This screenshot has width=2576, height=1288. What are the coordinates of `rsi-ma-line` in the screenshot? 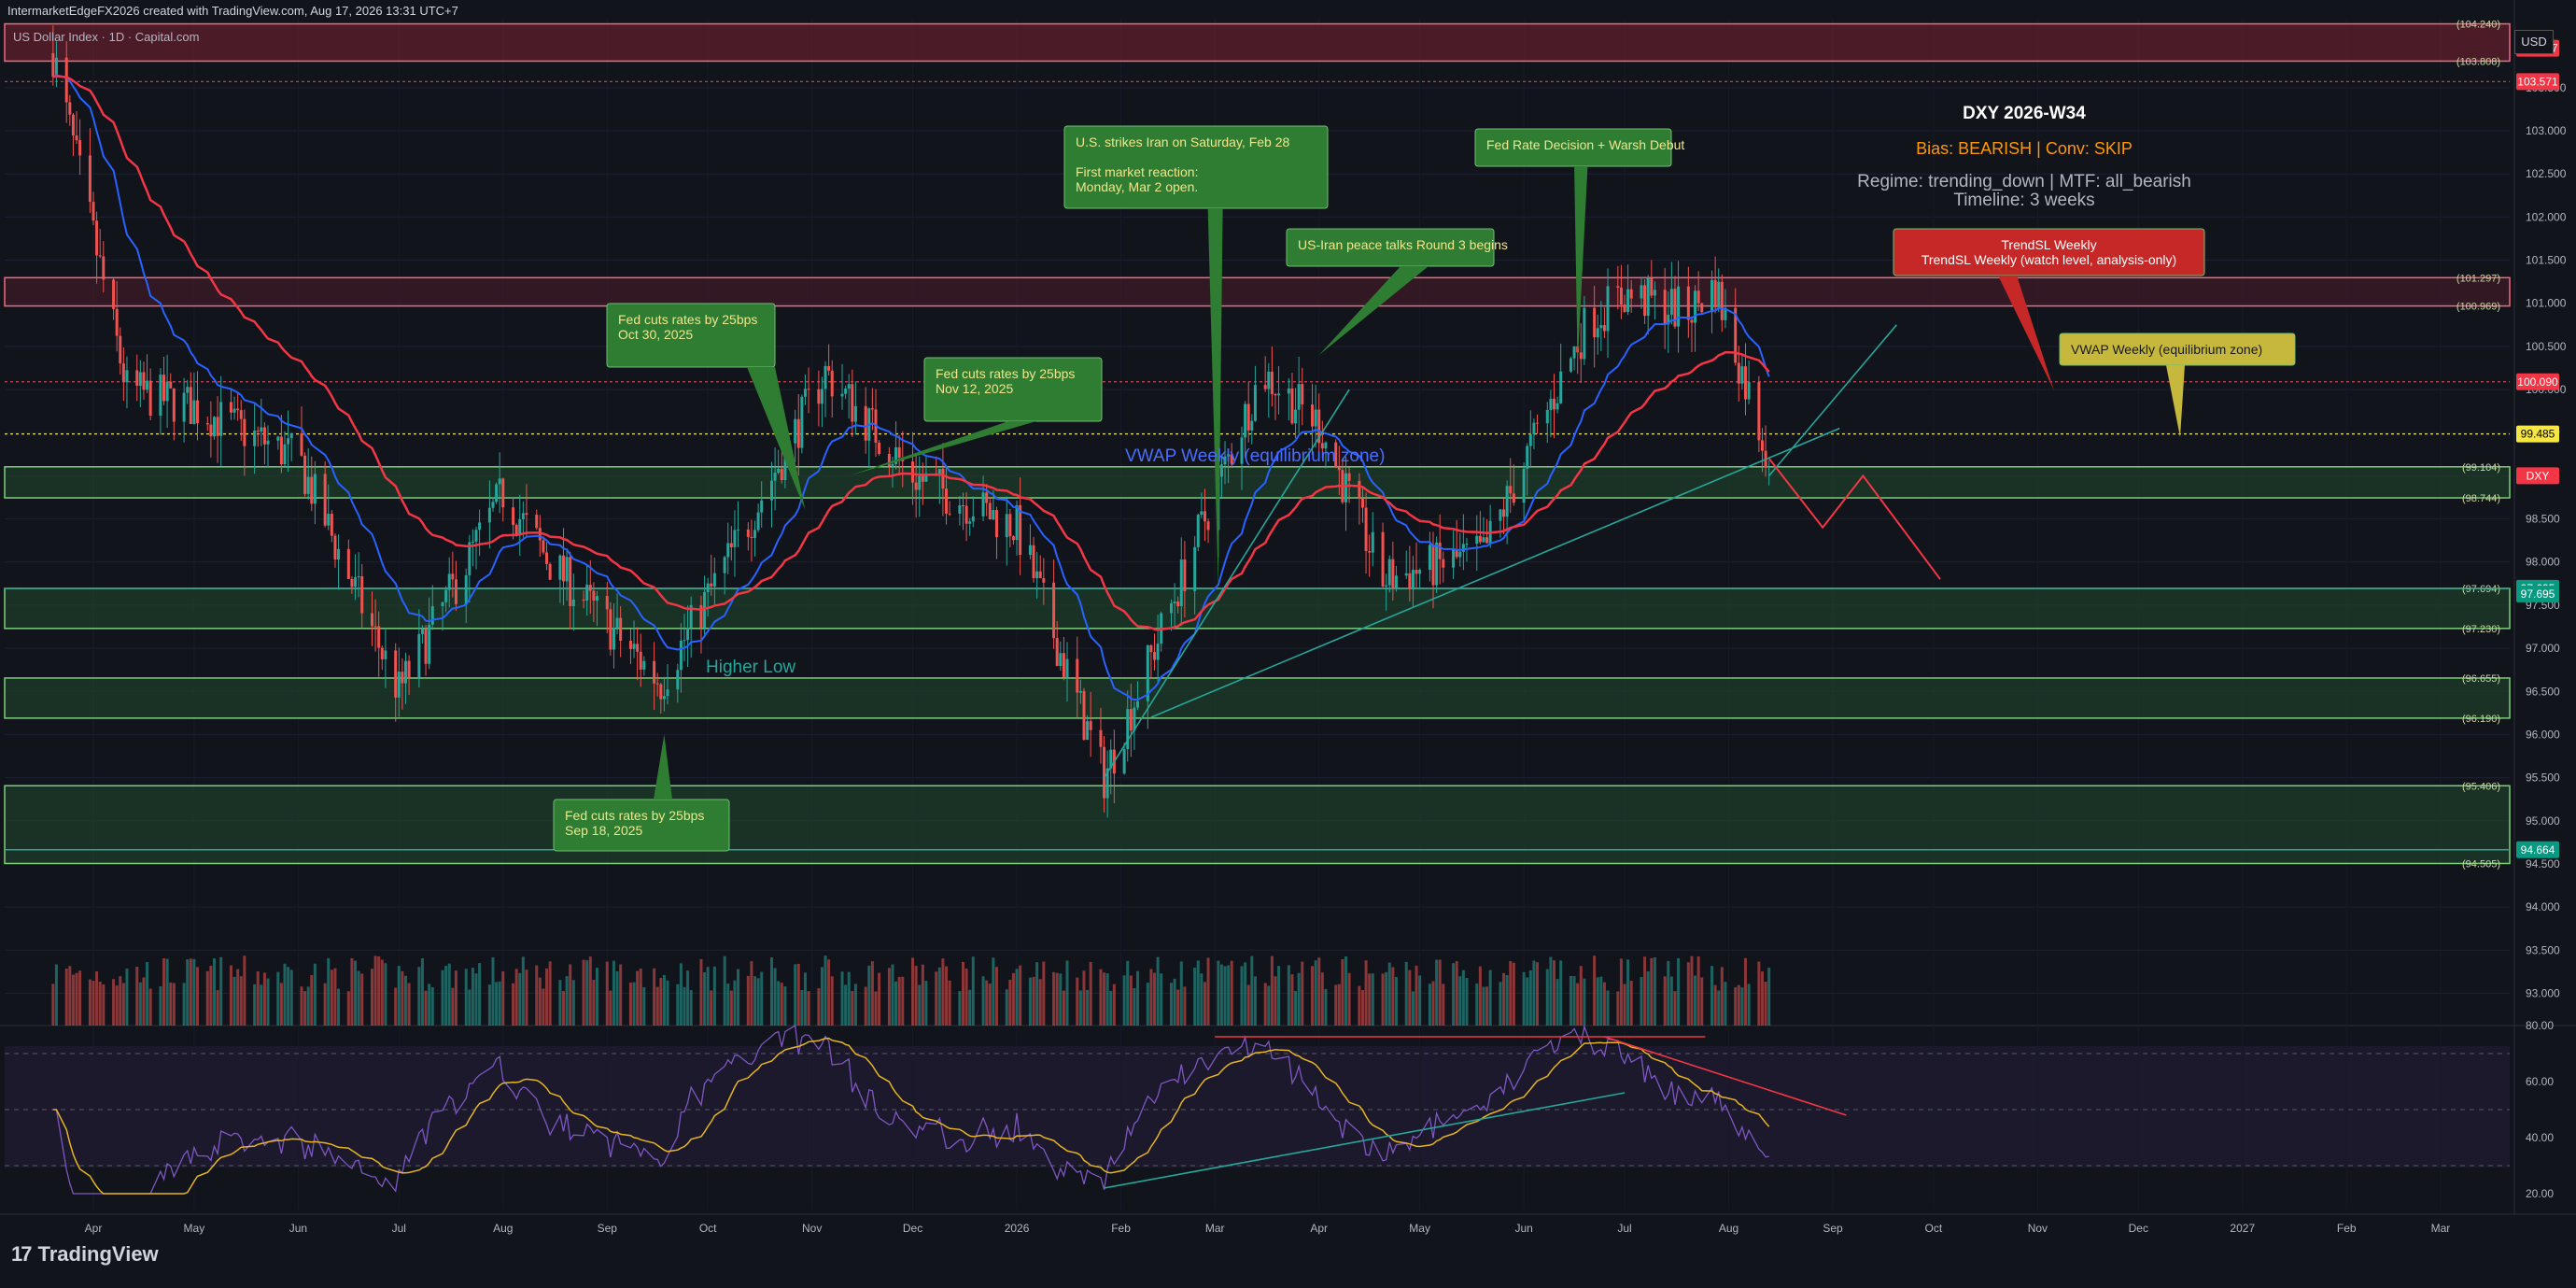 It's located at (911, 1116).